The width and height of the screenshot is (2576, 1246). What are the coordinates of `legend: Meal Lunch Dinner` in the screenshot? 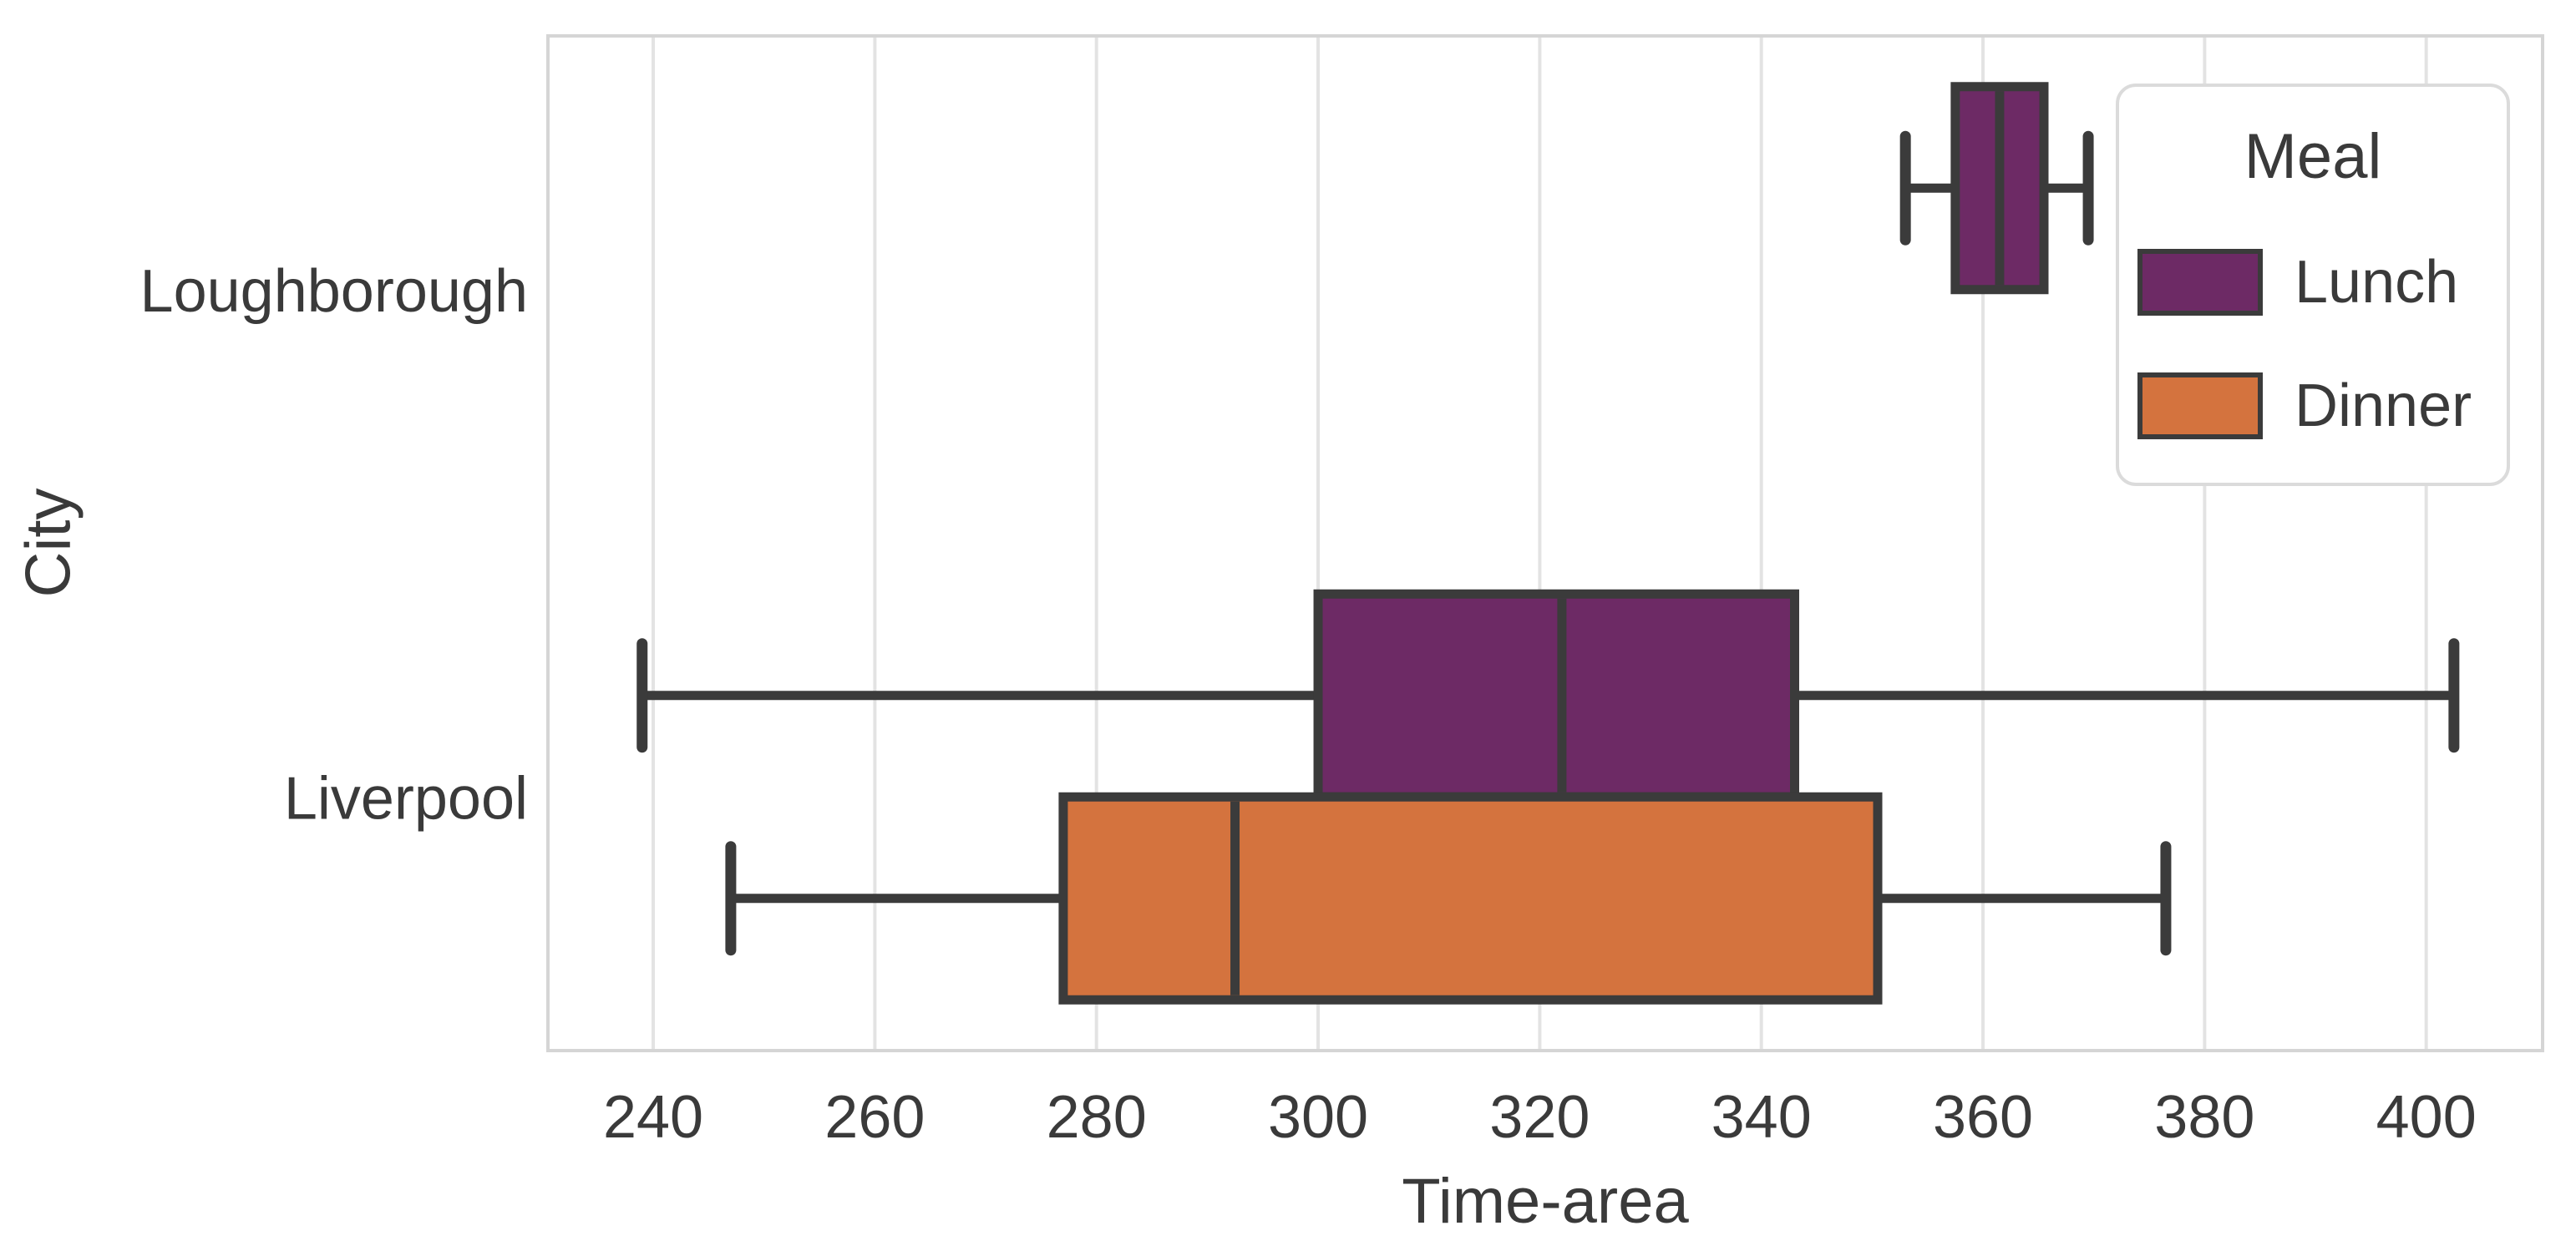 It's located at (2313, 285).